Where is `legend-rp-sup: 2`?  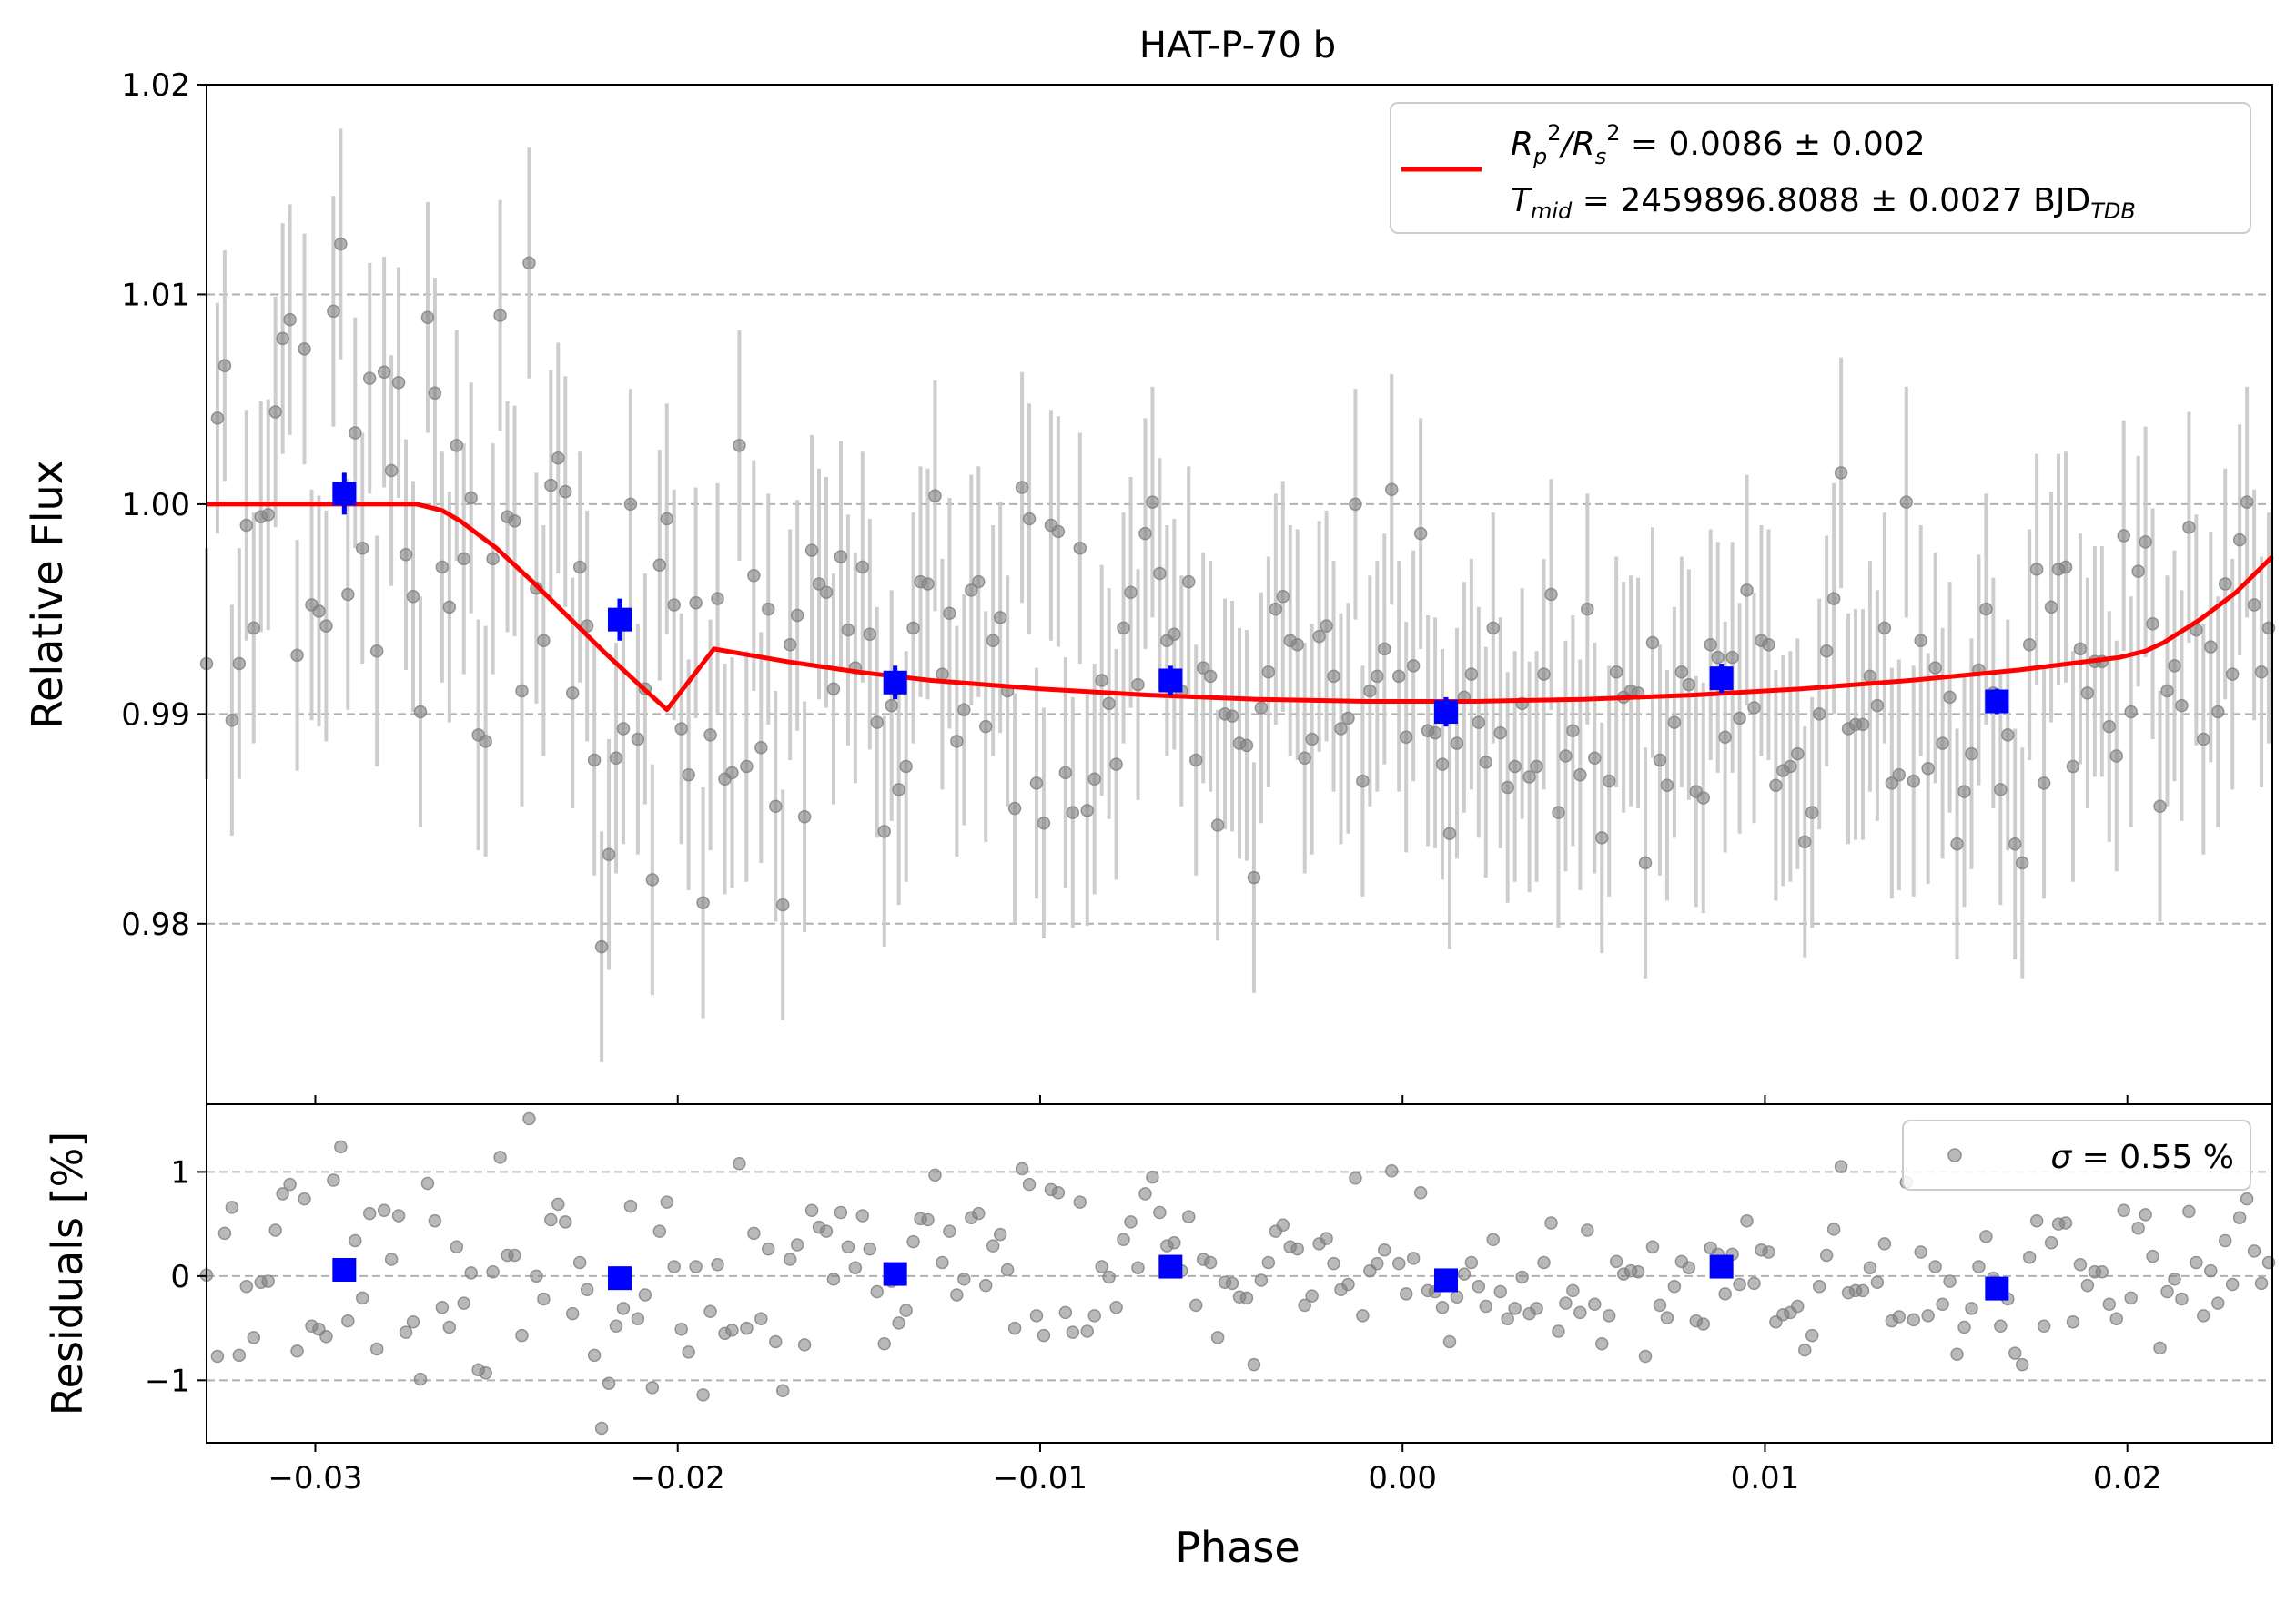
legend-rp-sup: 2 is located at coordinates (1554, 133).